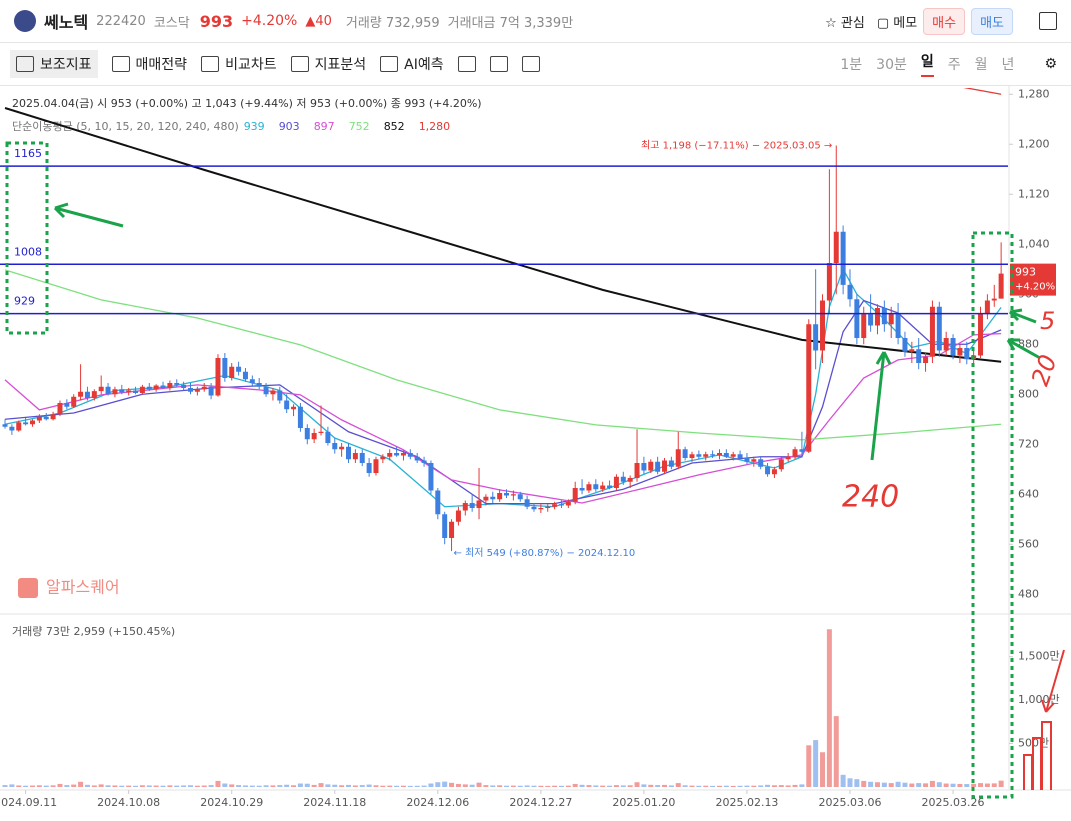  I want to click on buy-button: 매수, so click(944, 21).